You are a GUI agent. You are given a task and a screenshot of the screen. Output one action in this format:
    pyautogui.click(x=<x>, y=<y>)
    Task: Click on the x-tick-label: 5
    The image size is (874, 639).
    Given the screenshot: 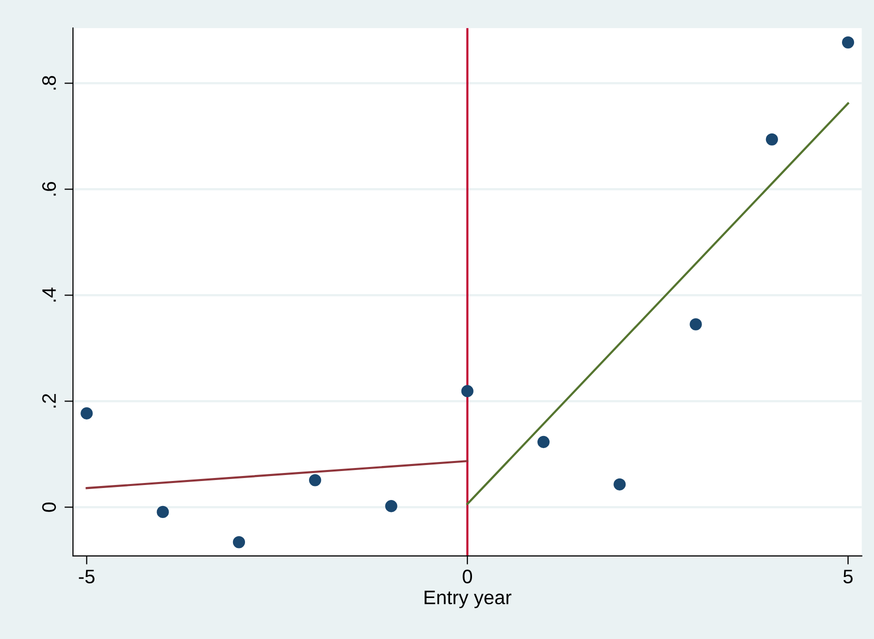 What is the action you would take?
    pyautogui.click(x=848, y=577)
    